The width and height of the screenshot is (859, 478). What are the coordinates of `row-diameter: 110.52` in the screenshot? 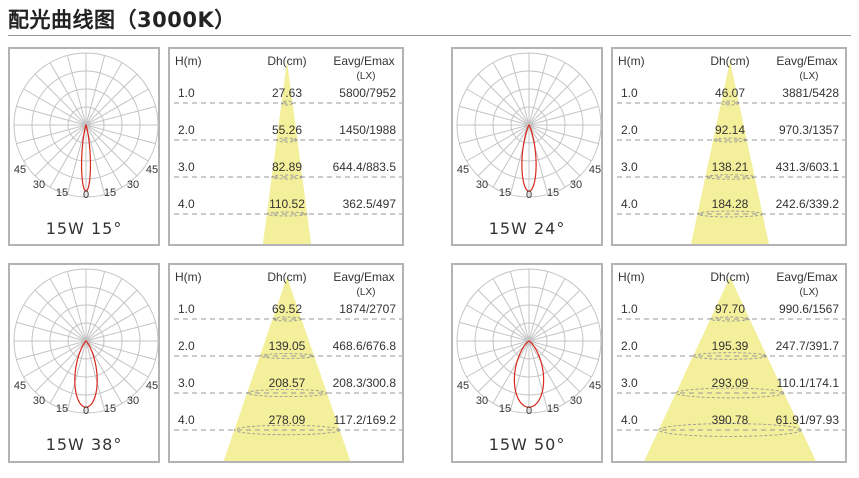 It's located at (287, 204).